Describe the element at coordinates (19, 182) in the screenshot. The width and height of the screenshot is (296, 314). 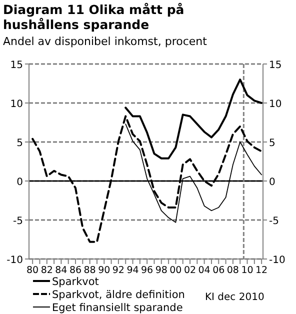
I see `y-tick-label: 0` at that location.